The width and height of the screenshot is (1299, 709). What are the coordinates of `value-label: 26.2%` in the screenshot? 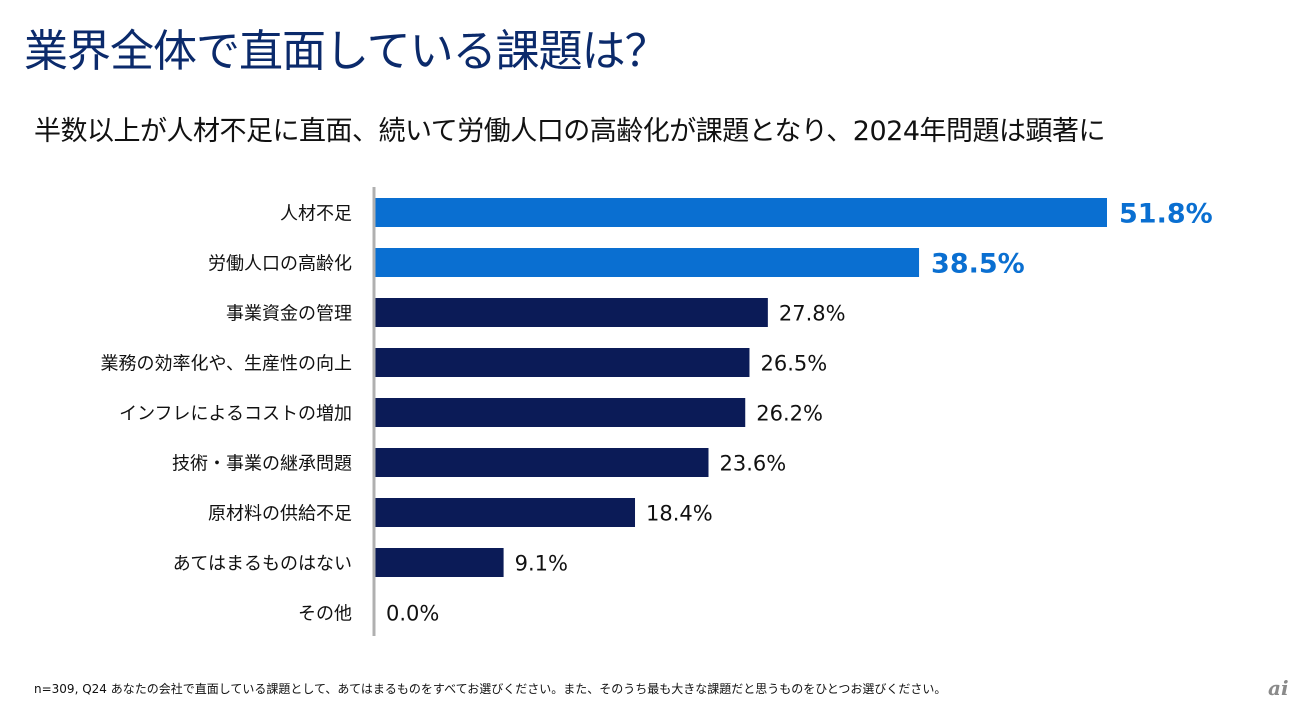 It's located at (789, 414).